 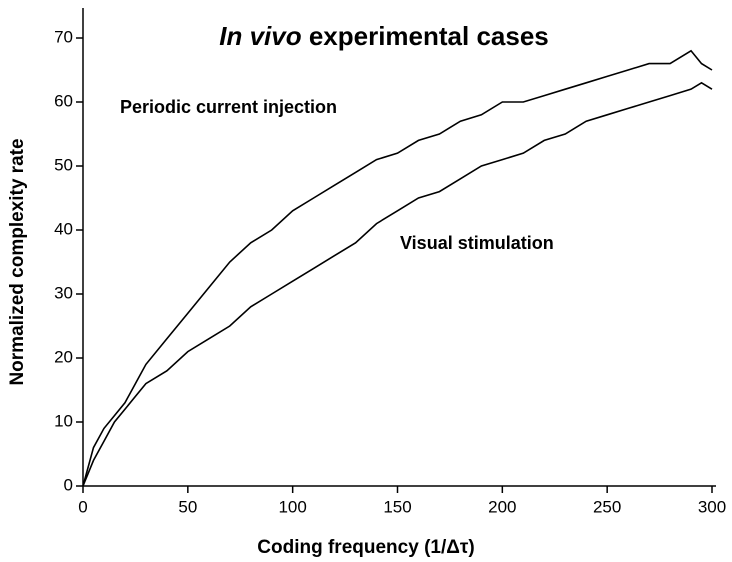 I want to click on x-tick-label: 300, so click(x=712, y=506).